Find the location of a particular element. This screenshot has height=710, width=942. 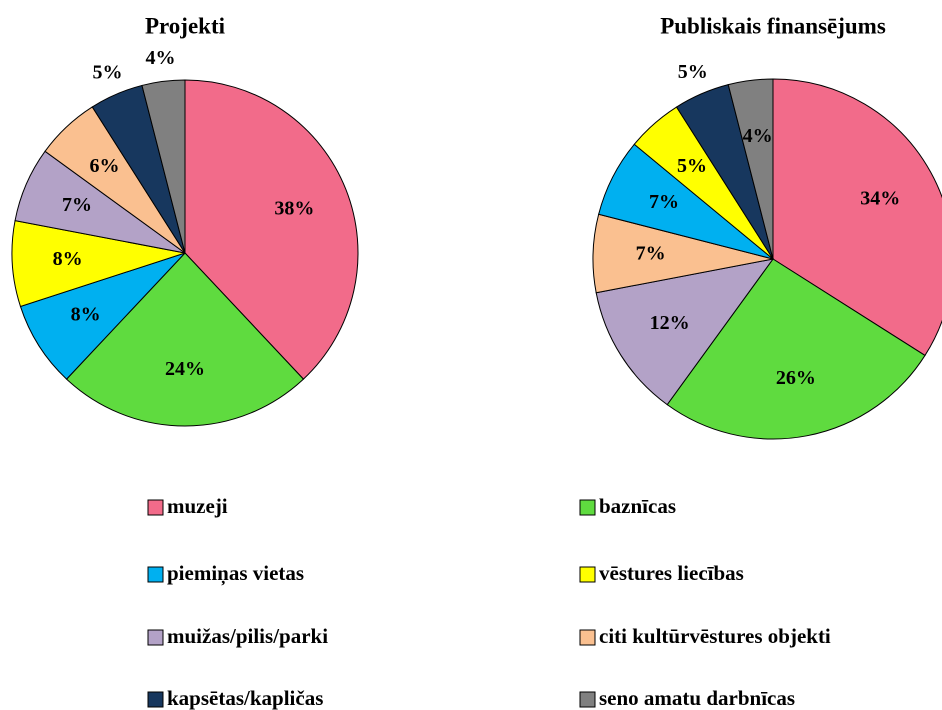

data-label: 38% is located at coordinates (294, 208).